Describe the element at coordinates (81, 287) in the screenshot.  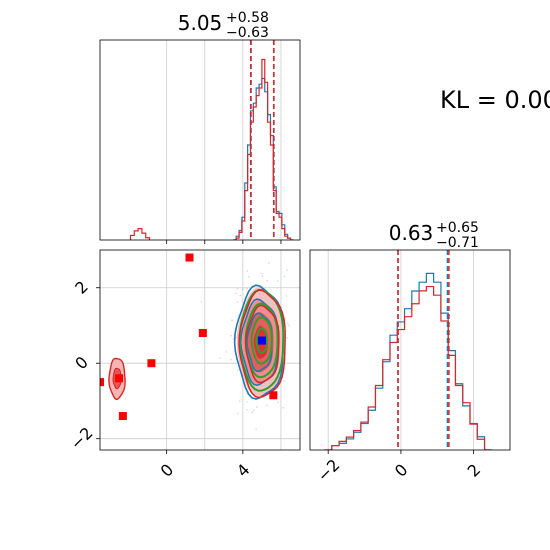
I see `y-tick-label: 2` at that location.